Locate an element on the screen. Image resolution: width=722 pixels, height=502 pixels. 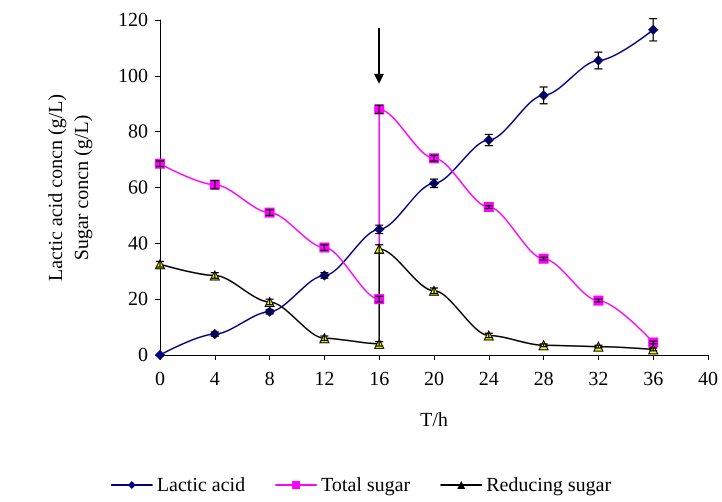
x-tick-label: 40 is located at coordinates (708, 379).